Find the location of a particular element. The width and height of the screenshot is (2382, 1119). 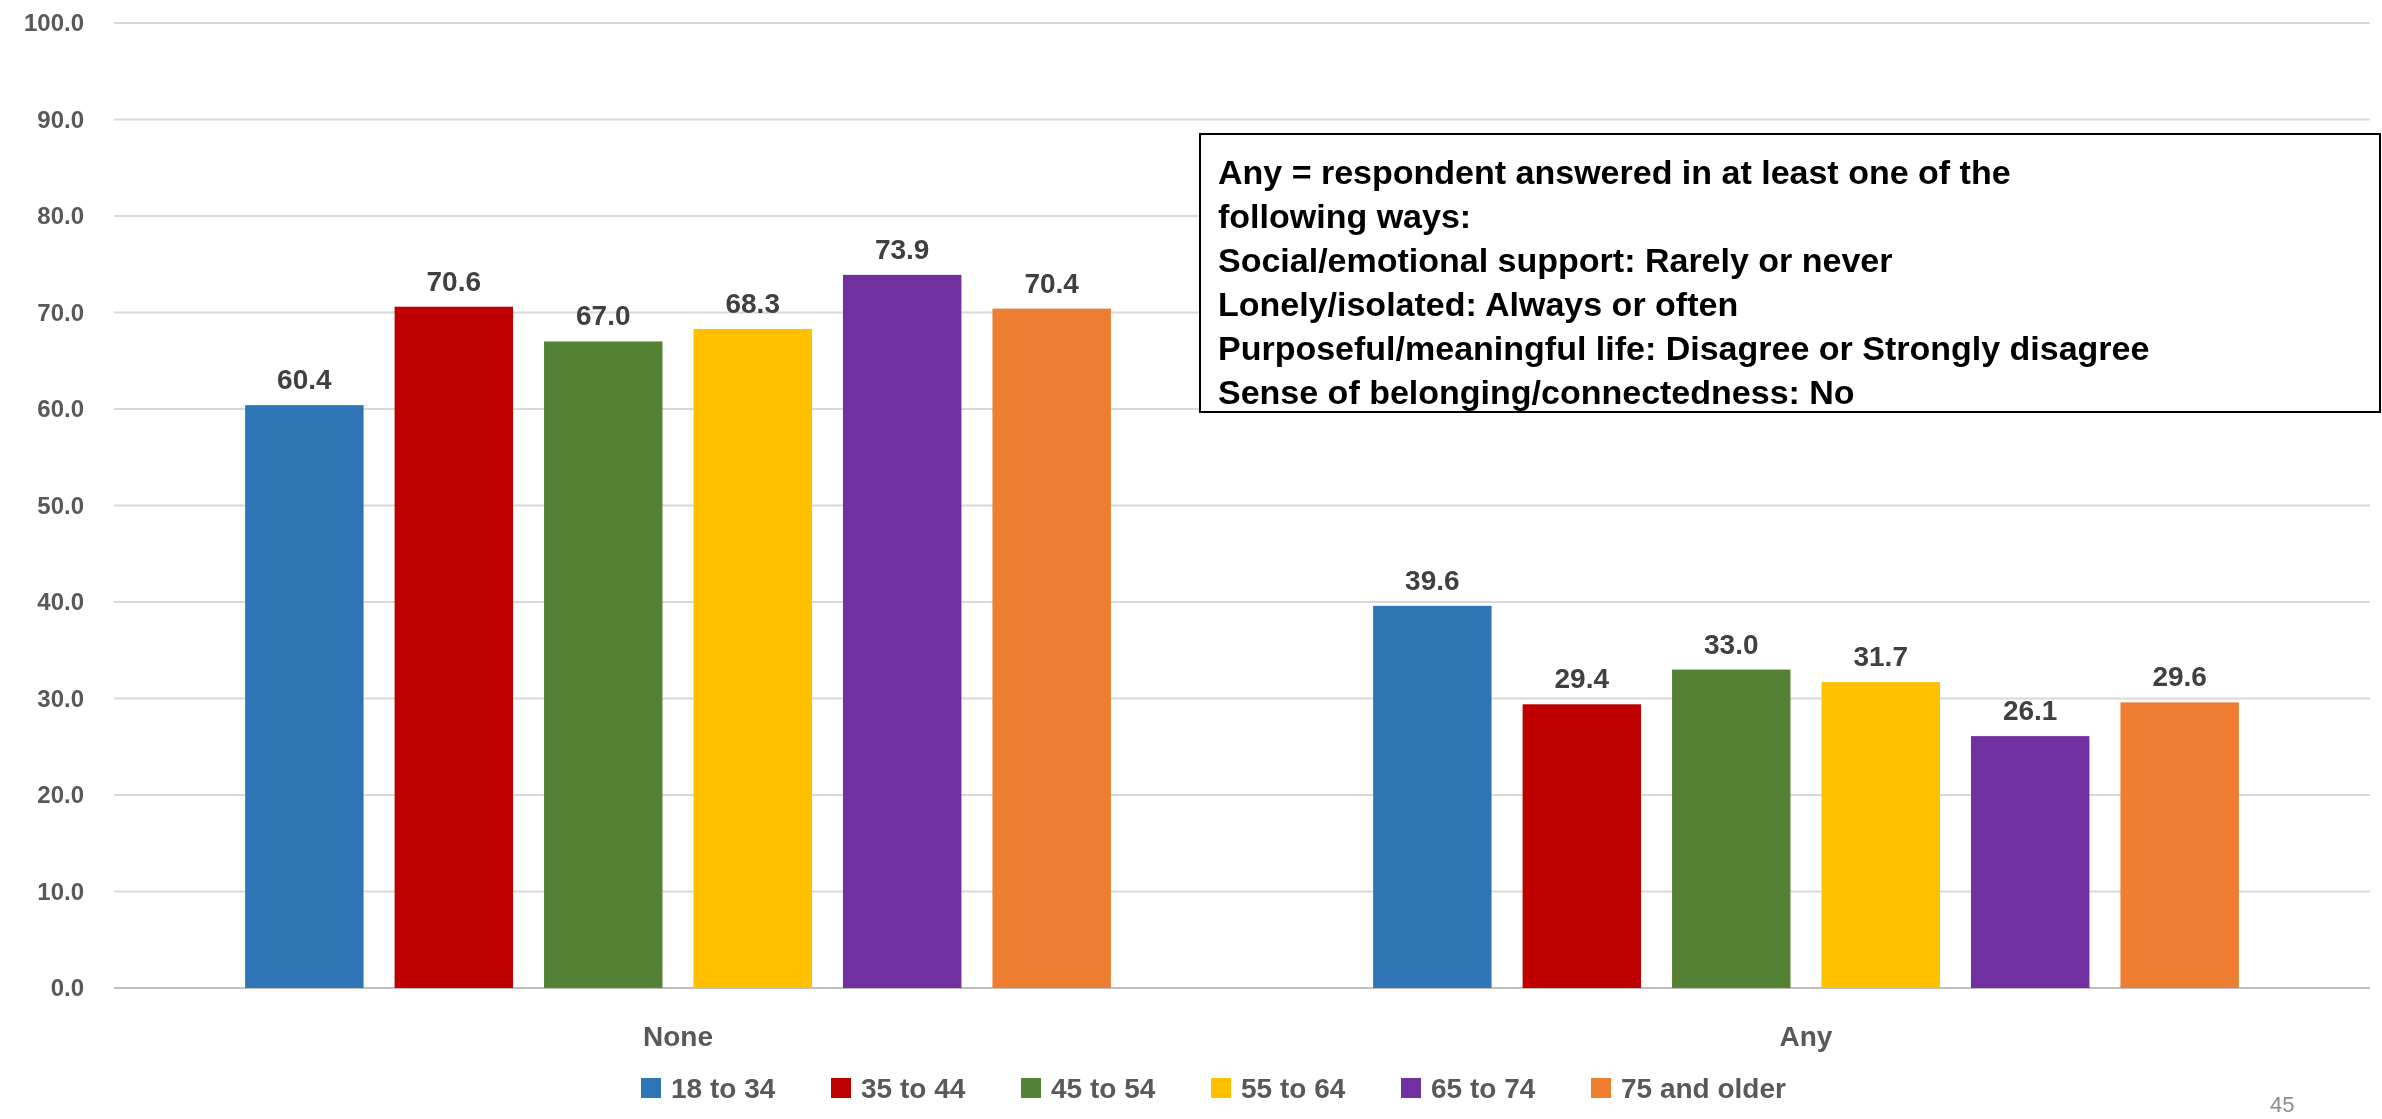

annotation: Any = respondent answered in at least one of the following ways: Social/emotional support: Rarely or never Lonely/isolated: Always or often Purposeful/meaningful life: Disagree or Strongly disagree Sense of belonging/connectedness: No is located at coordinates (1684, 282).